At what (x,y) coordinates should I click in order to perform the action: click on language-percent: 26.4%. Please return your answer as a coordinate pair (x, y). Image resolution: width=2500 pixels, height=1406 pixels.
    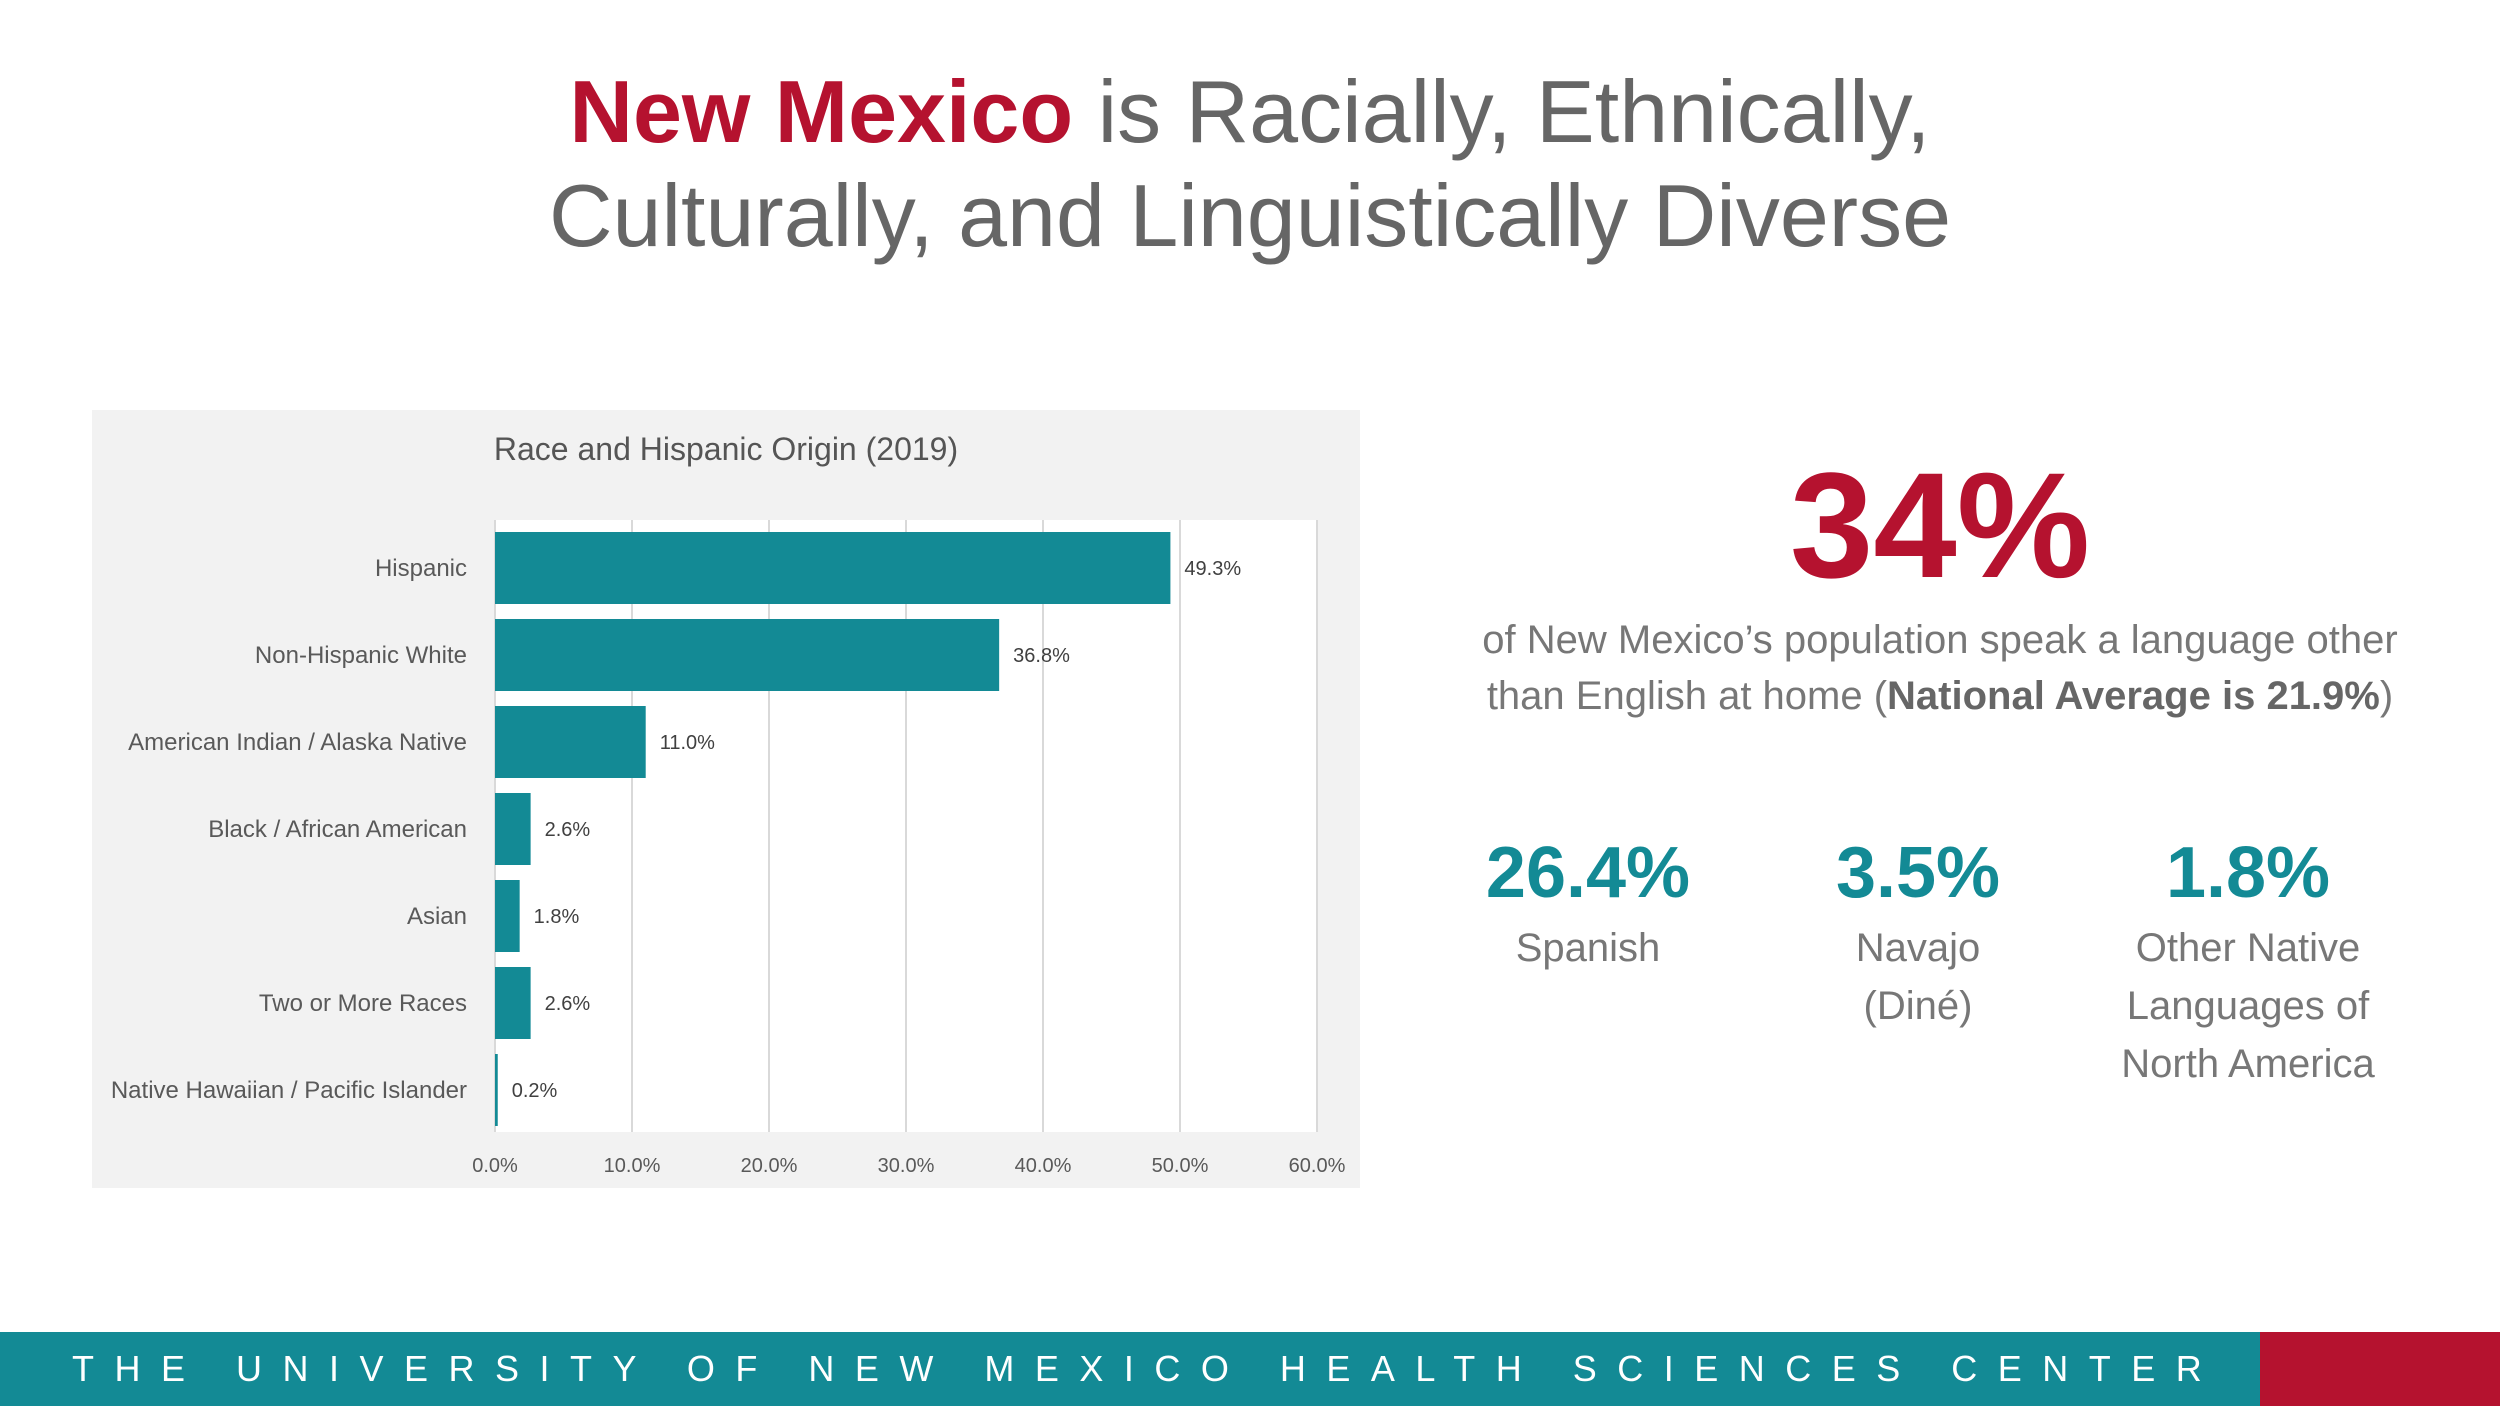
    Looking at the image, I should click on (1588, 873).